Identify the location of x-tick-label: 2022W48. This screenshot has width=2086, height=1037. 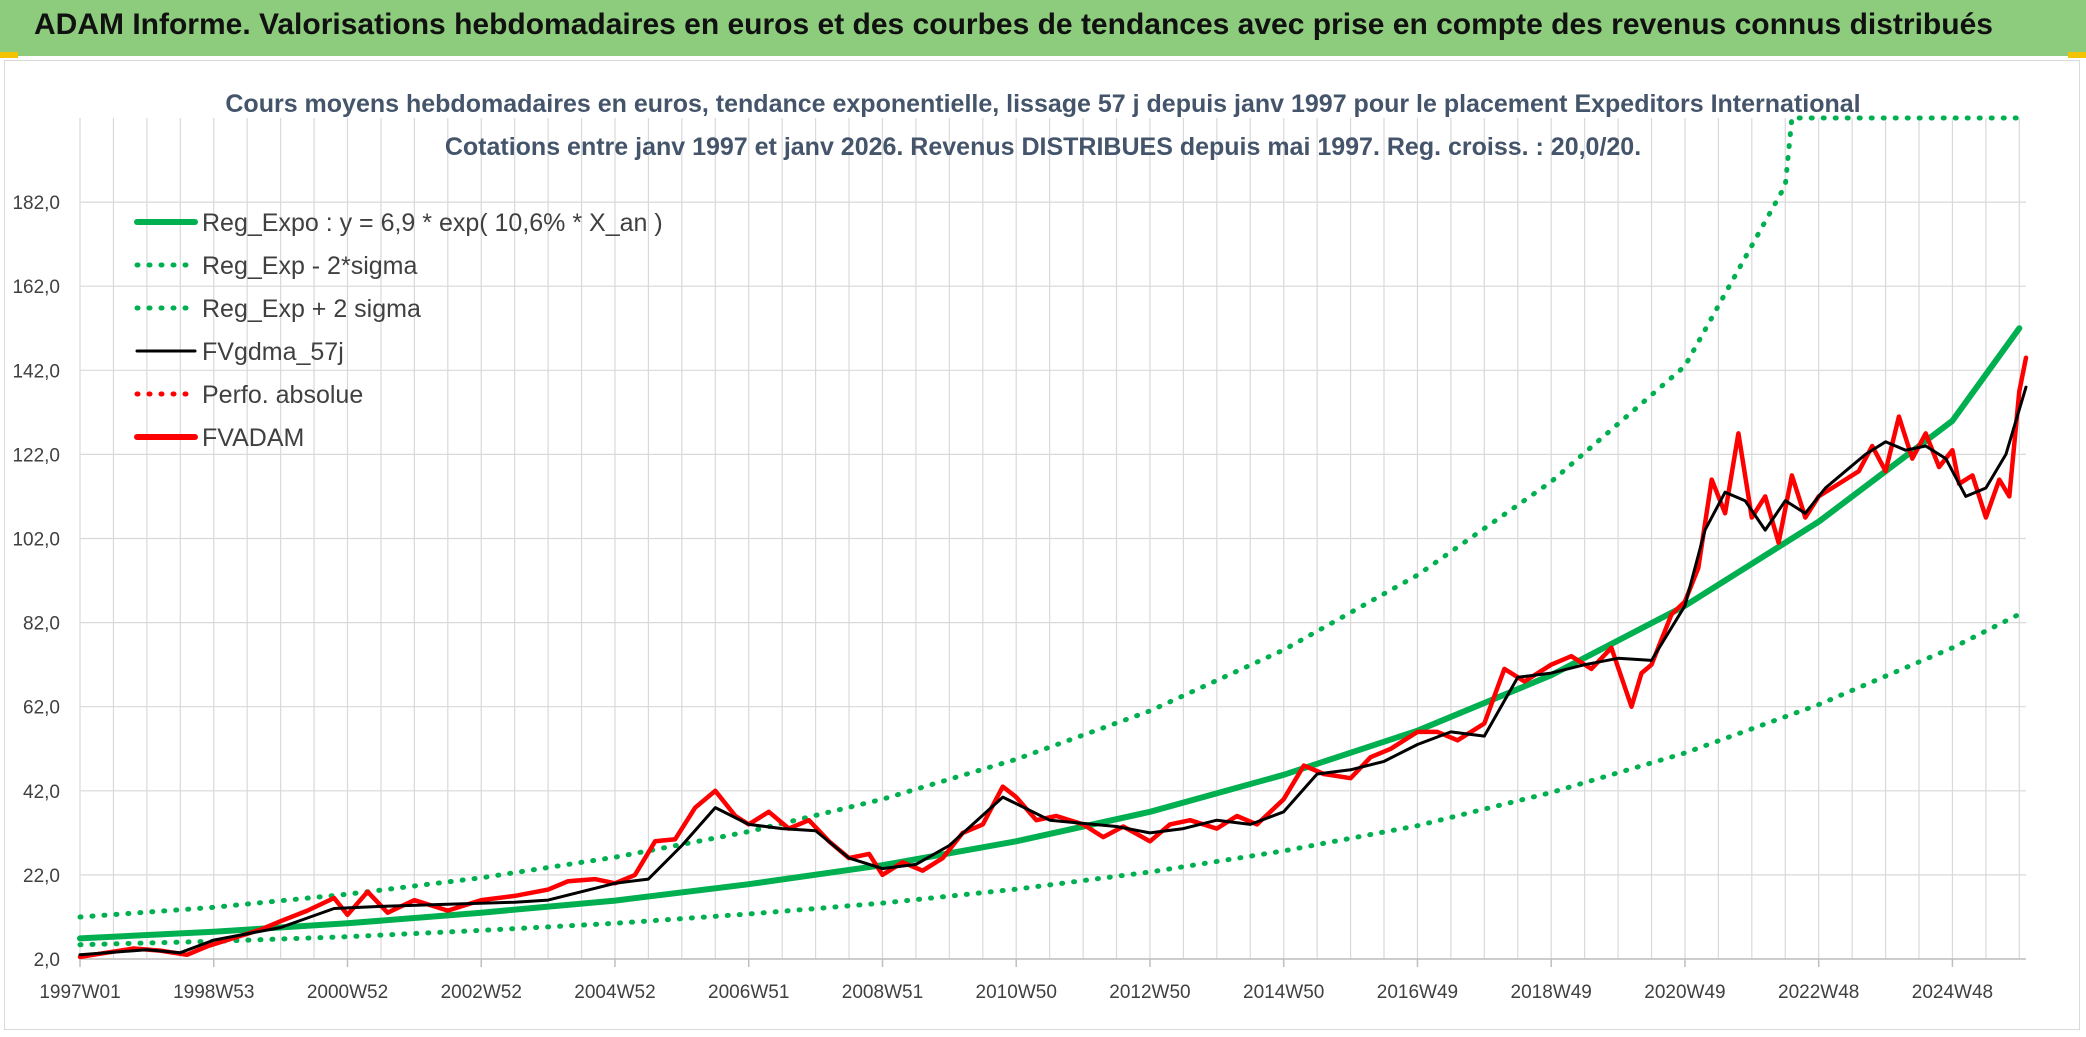
(1818, 992).